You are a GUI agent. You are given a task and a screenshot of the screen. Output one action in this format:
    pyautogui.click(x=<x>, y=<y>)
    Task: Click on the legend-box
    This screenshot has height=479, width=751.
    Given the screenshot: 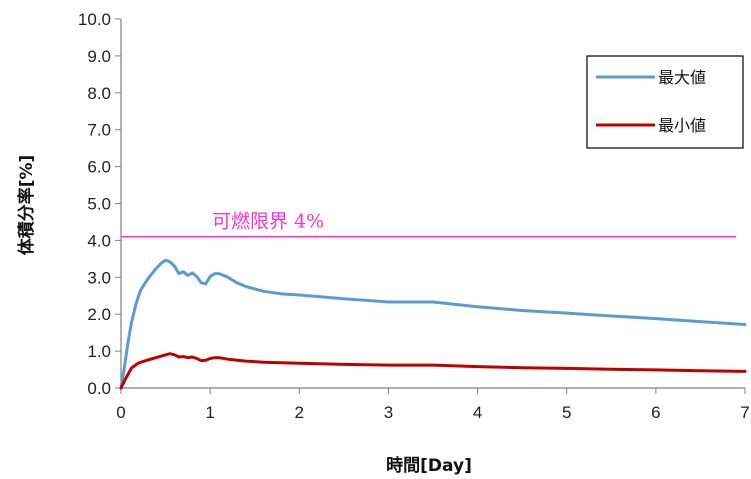 What is the action you would take?
    pyautogui.click(x=665, y=102)
    